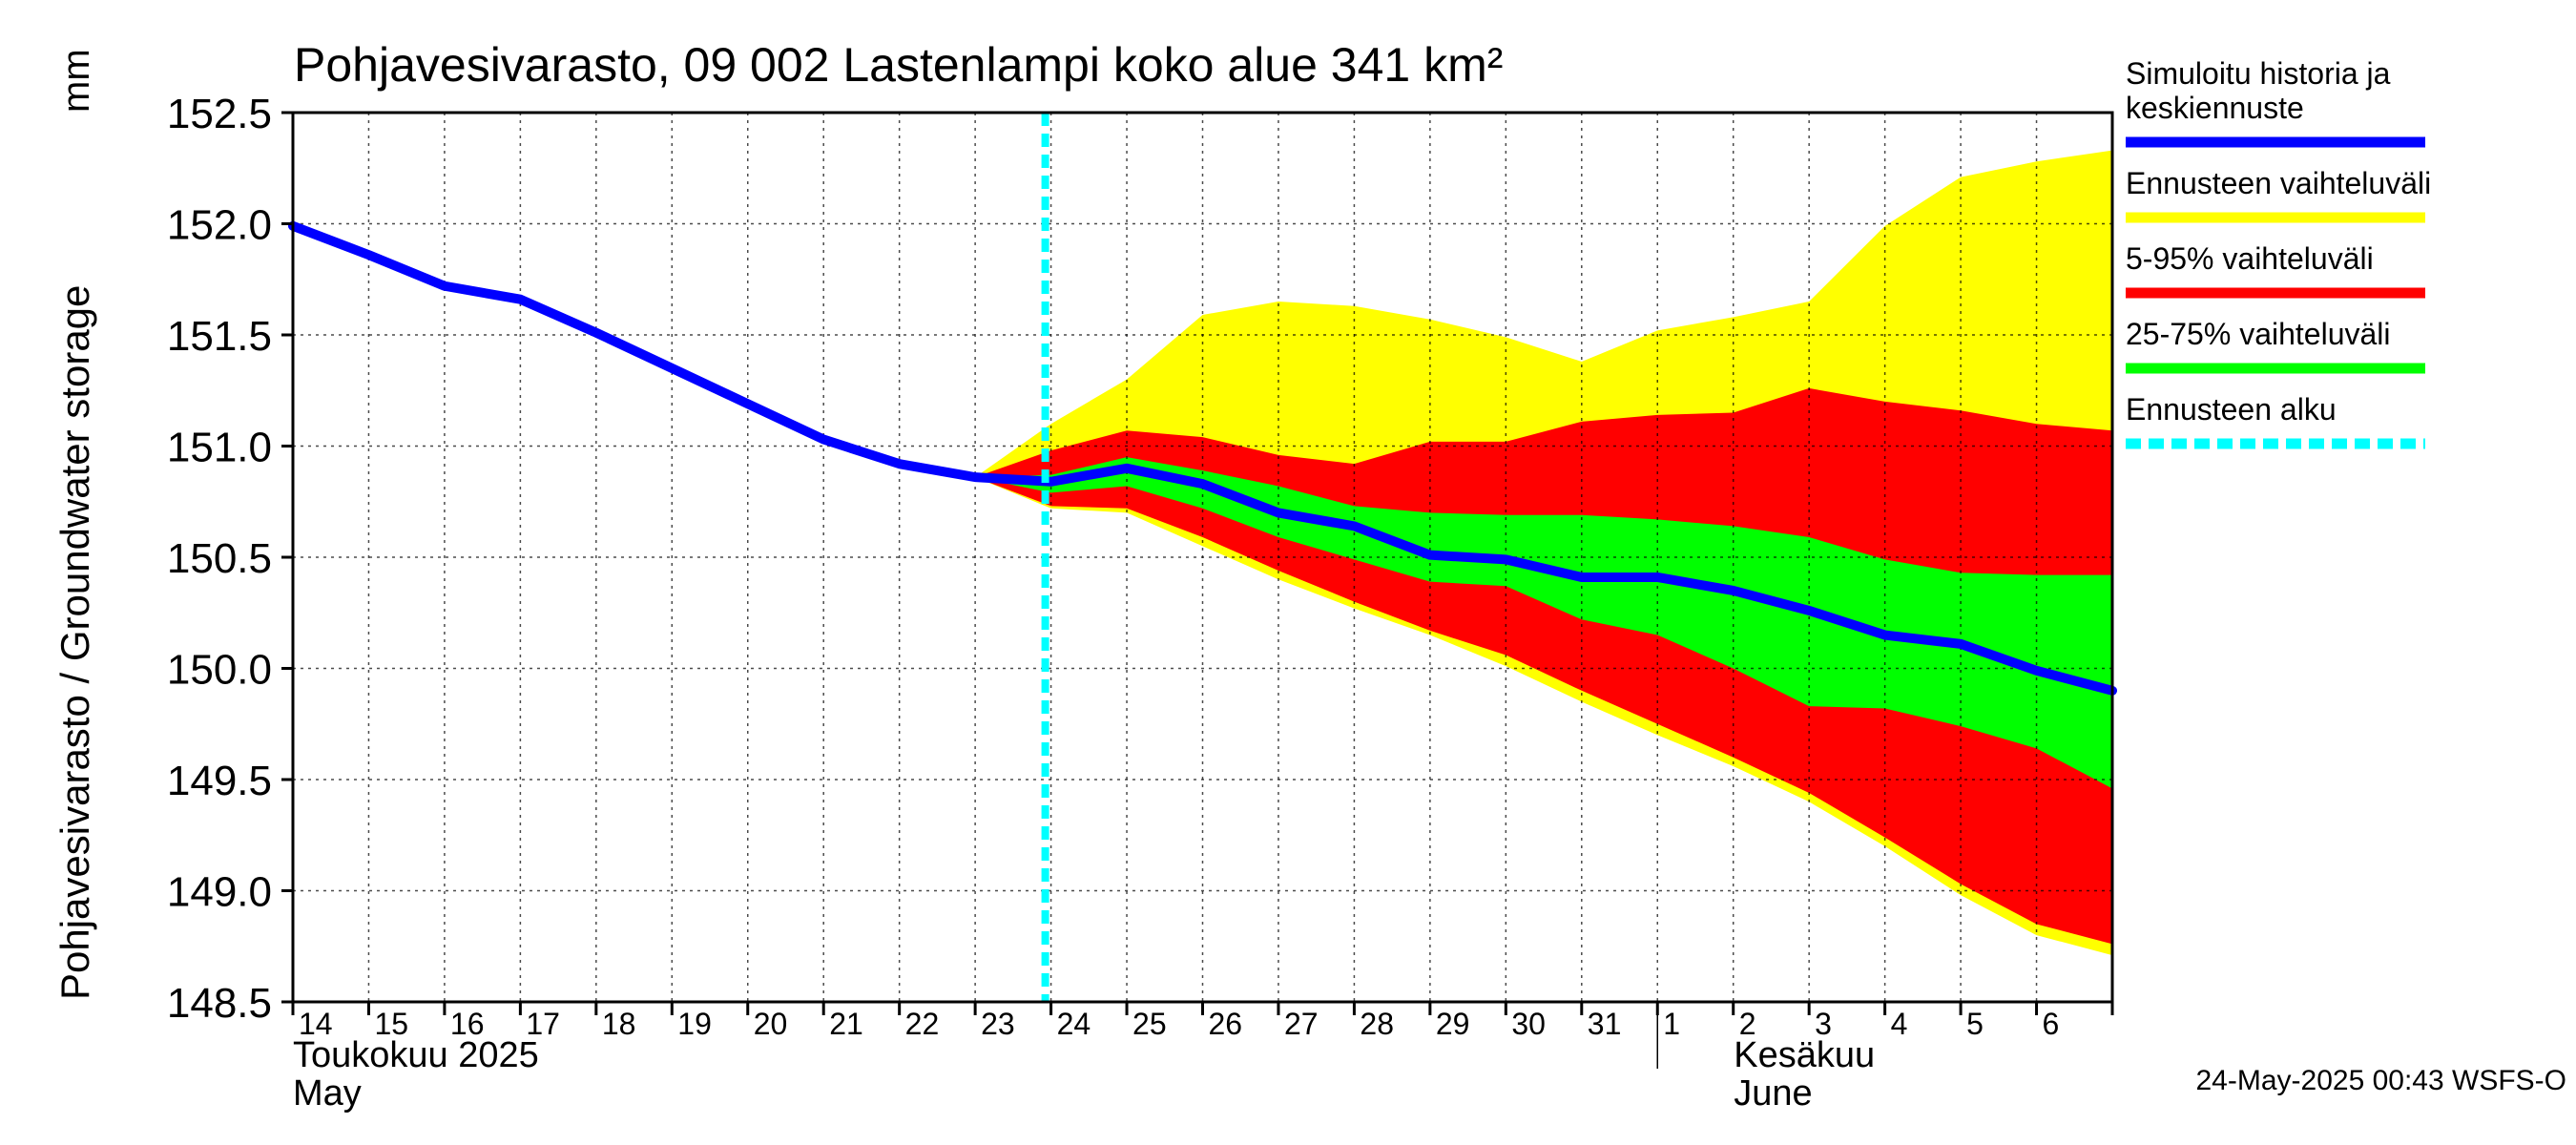 This screenshot has height=1145, width=2576. I want to click on y-tick-label: 148.5, so click(219, 1004).